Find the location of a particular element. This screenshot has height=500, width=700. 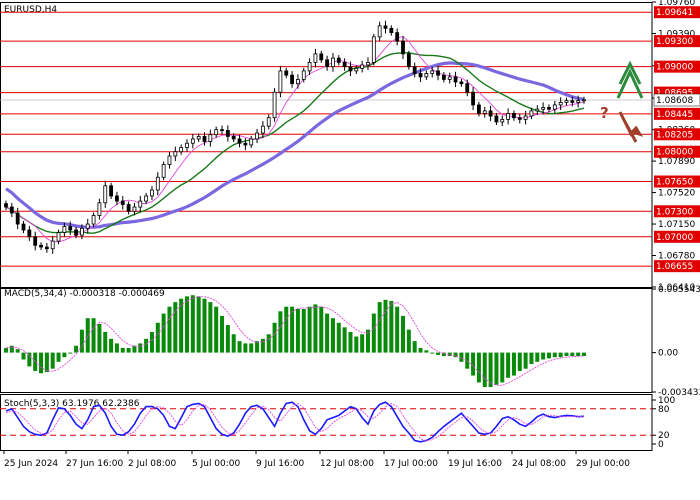

level-label: 1.09000 is located at coordinates (674, 68).